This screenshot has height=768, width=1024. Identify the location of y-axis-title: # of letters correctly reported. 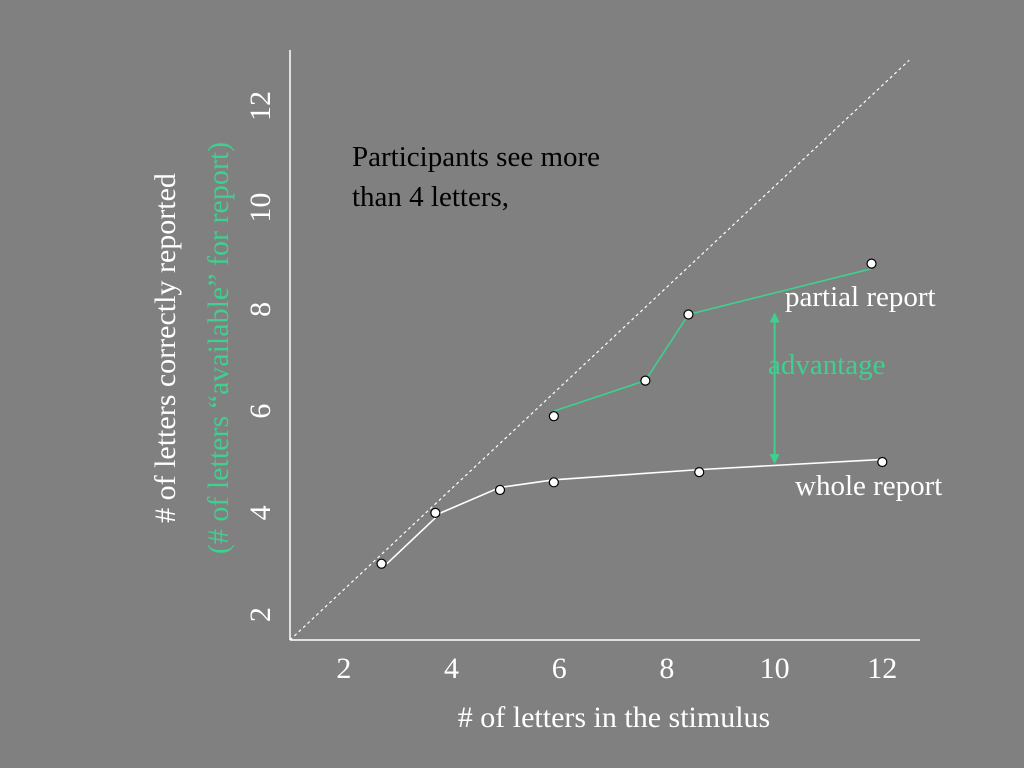
(165, 348).